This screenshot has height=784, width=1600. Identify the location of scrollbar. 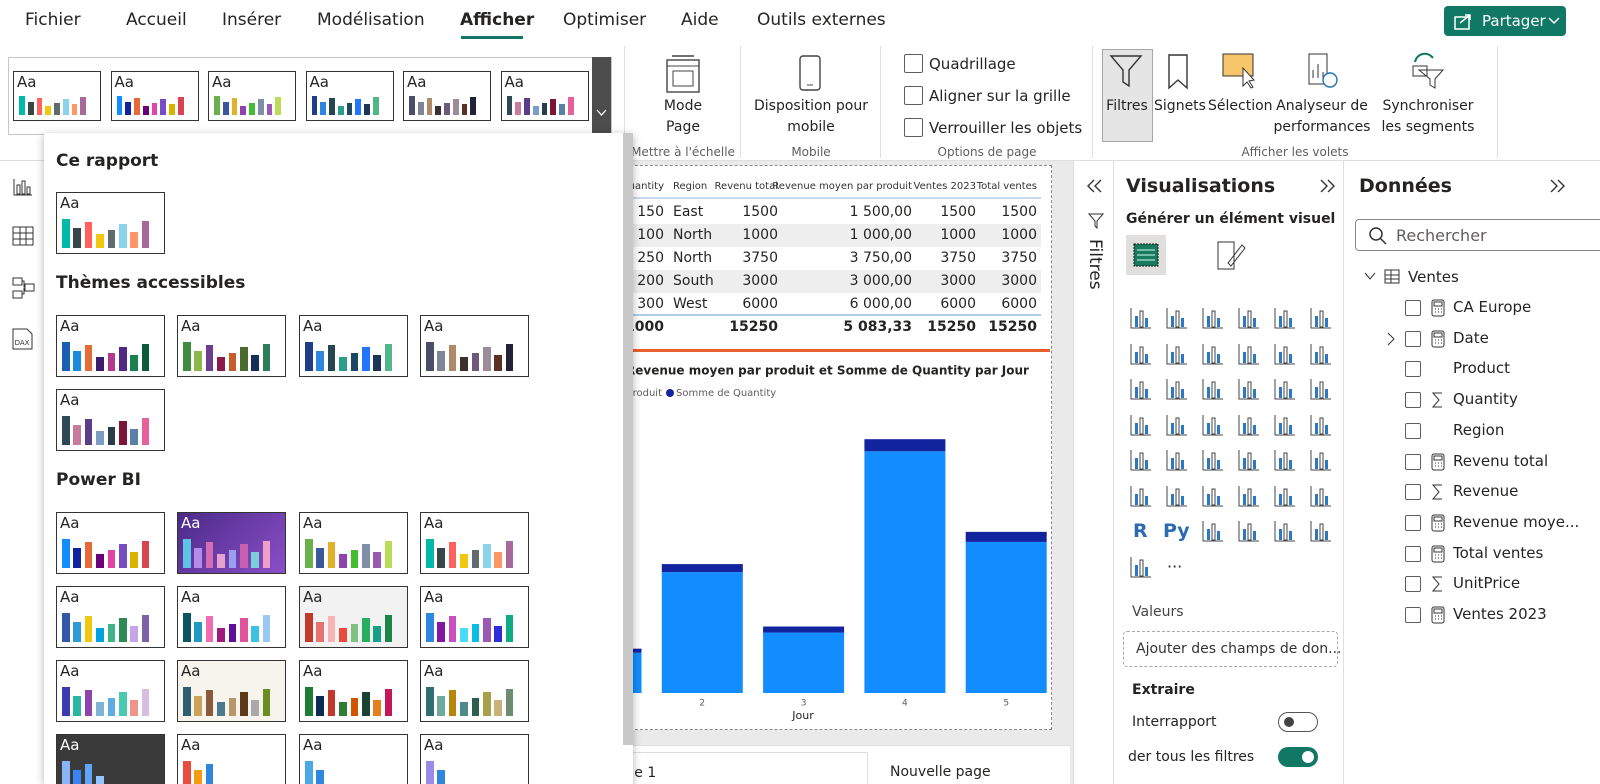
(628, 439).